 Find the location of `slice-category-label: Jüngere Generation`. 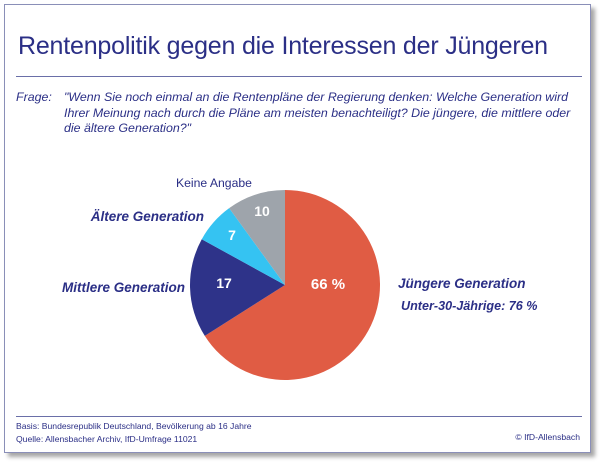

slice-category-label: Jüngere Generation is located at coordinates (462, 283).